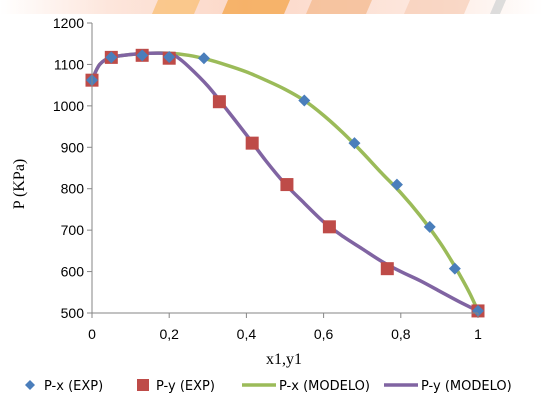  I want to click on y-tick-label: 500, so click(73, 313).